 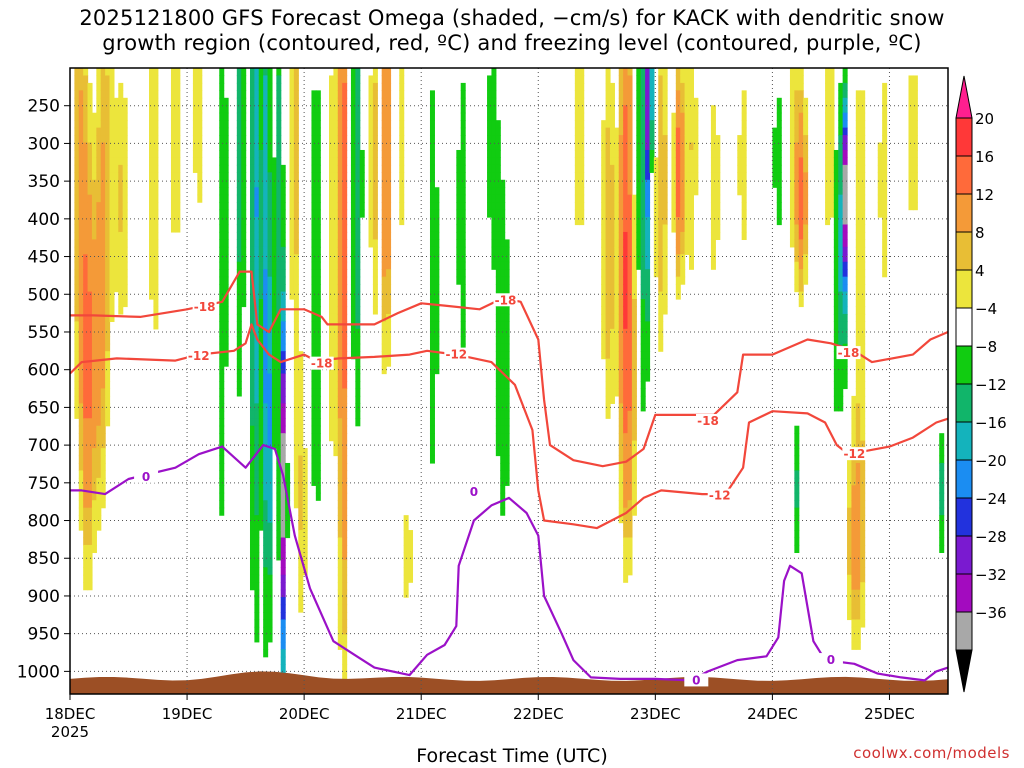 I want to click on contour-label: -18, so click(x=506, y=300).